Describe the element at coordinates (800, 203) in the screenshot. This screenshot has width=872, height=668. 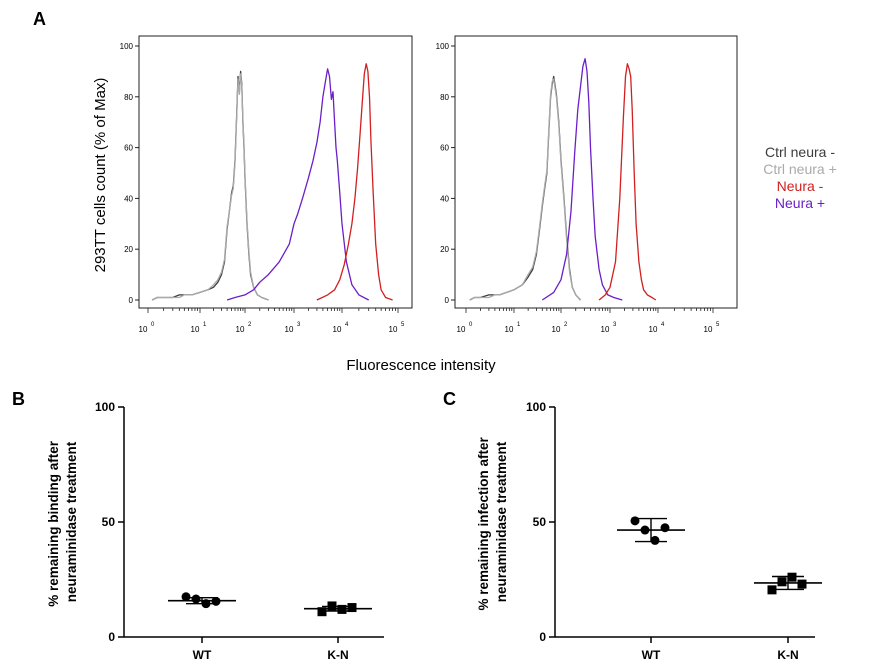
I see `legend-entry: Neura +` at that location.